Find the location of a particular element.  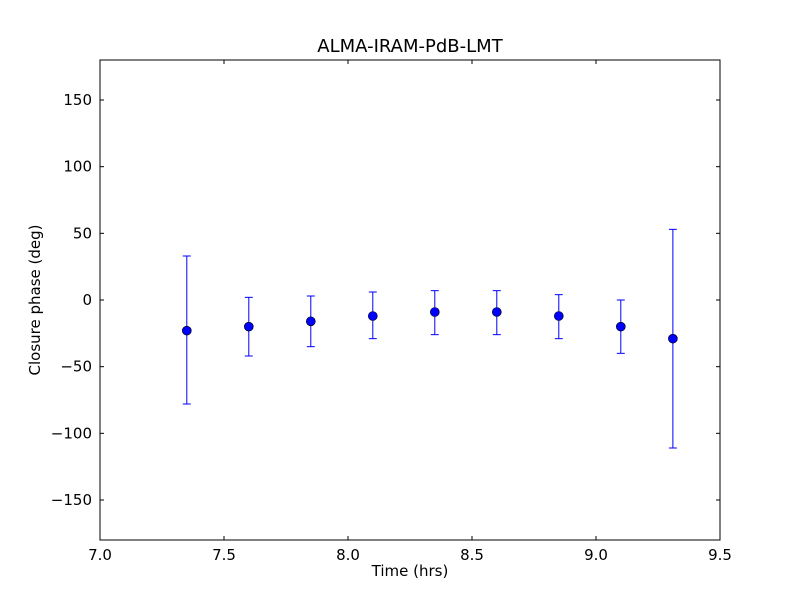

y-tick-label: −50 is located at coordinates (76, 367).